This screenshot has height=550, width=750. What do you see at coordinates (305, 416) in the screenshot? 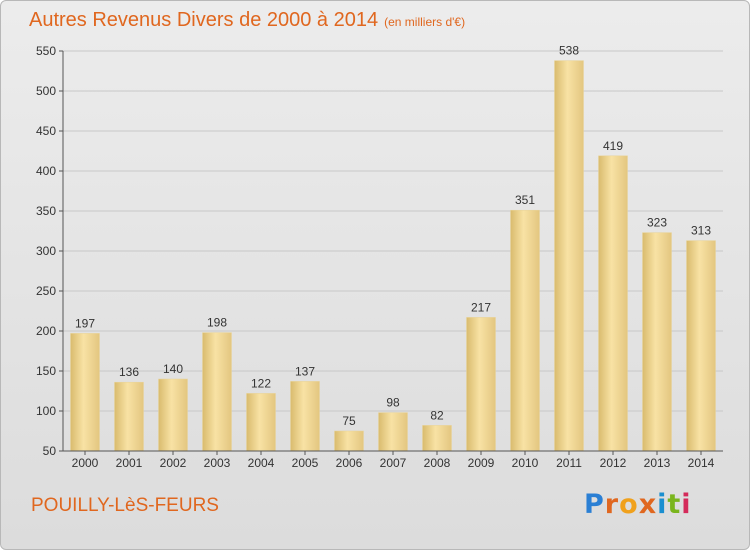
I see `bar-2005` at bounding box center [305, 416].